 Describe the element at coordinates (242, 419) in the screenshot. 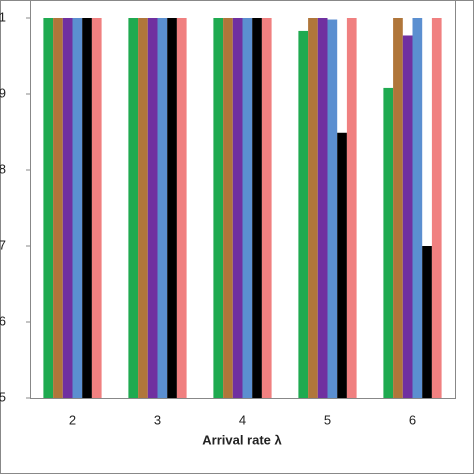

I see `x-tick-label: 4` at that location.